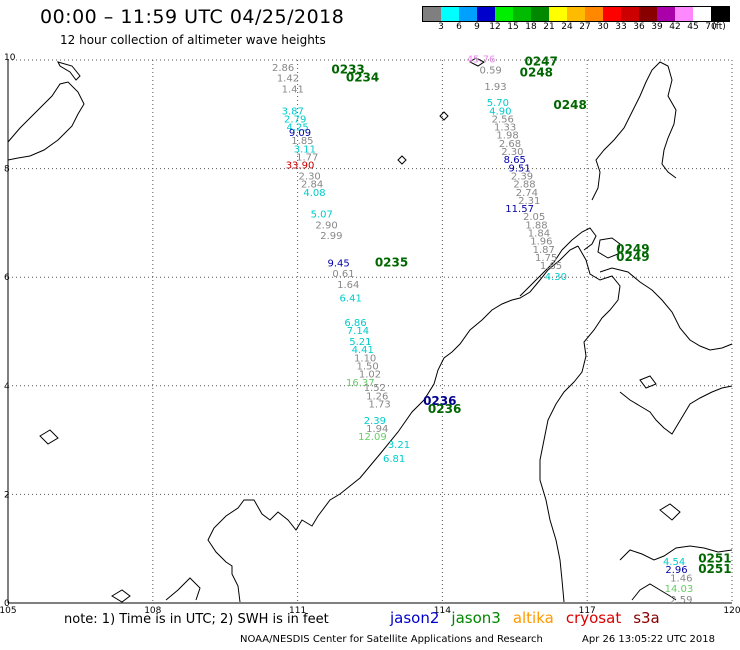 This screenshot has width=740, height=650. What do you see at coordinates (360, 342) in the screenshot?
I see `wave-height-value: 5.21` at bounding box center [360, 342].